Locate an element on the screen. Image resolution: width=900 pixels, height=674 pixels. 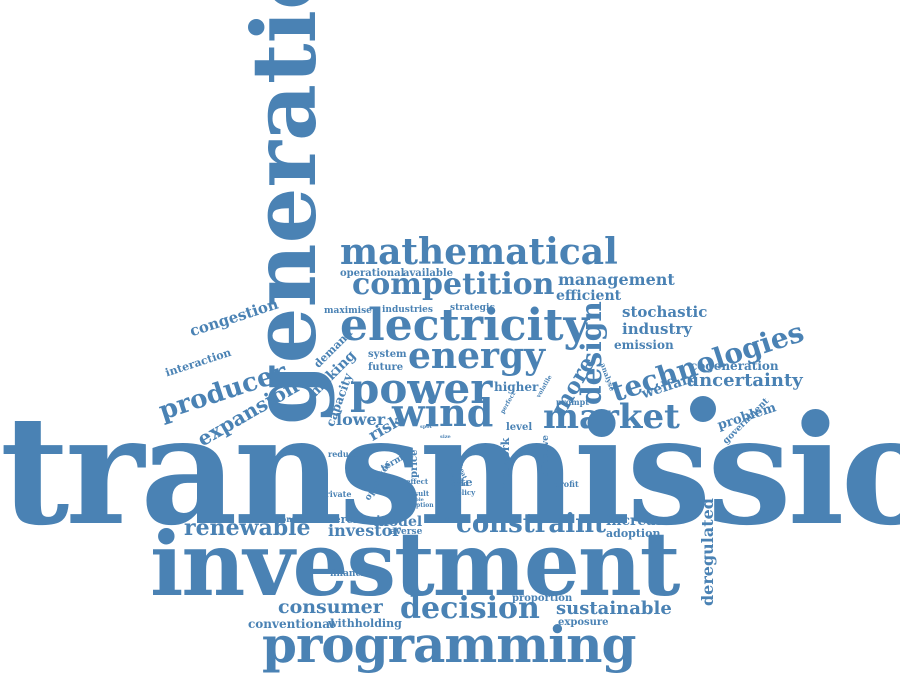
word-investor: investor is located at coordinates (364, 530).